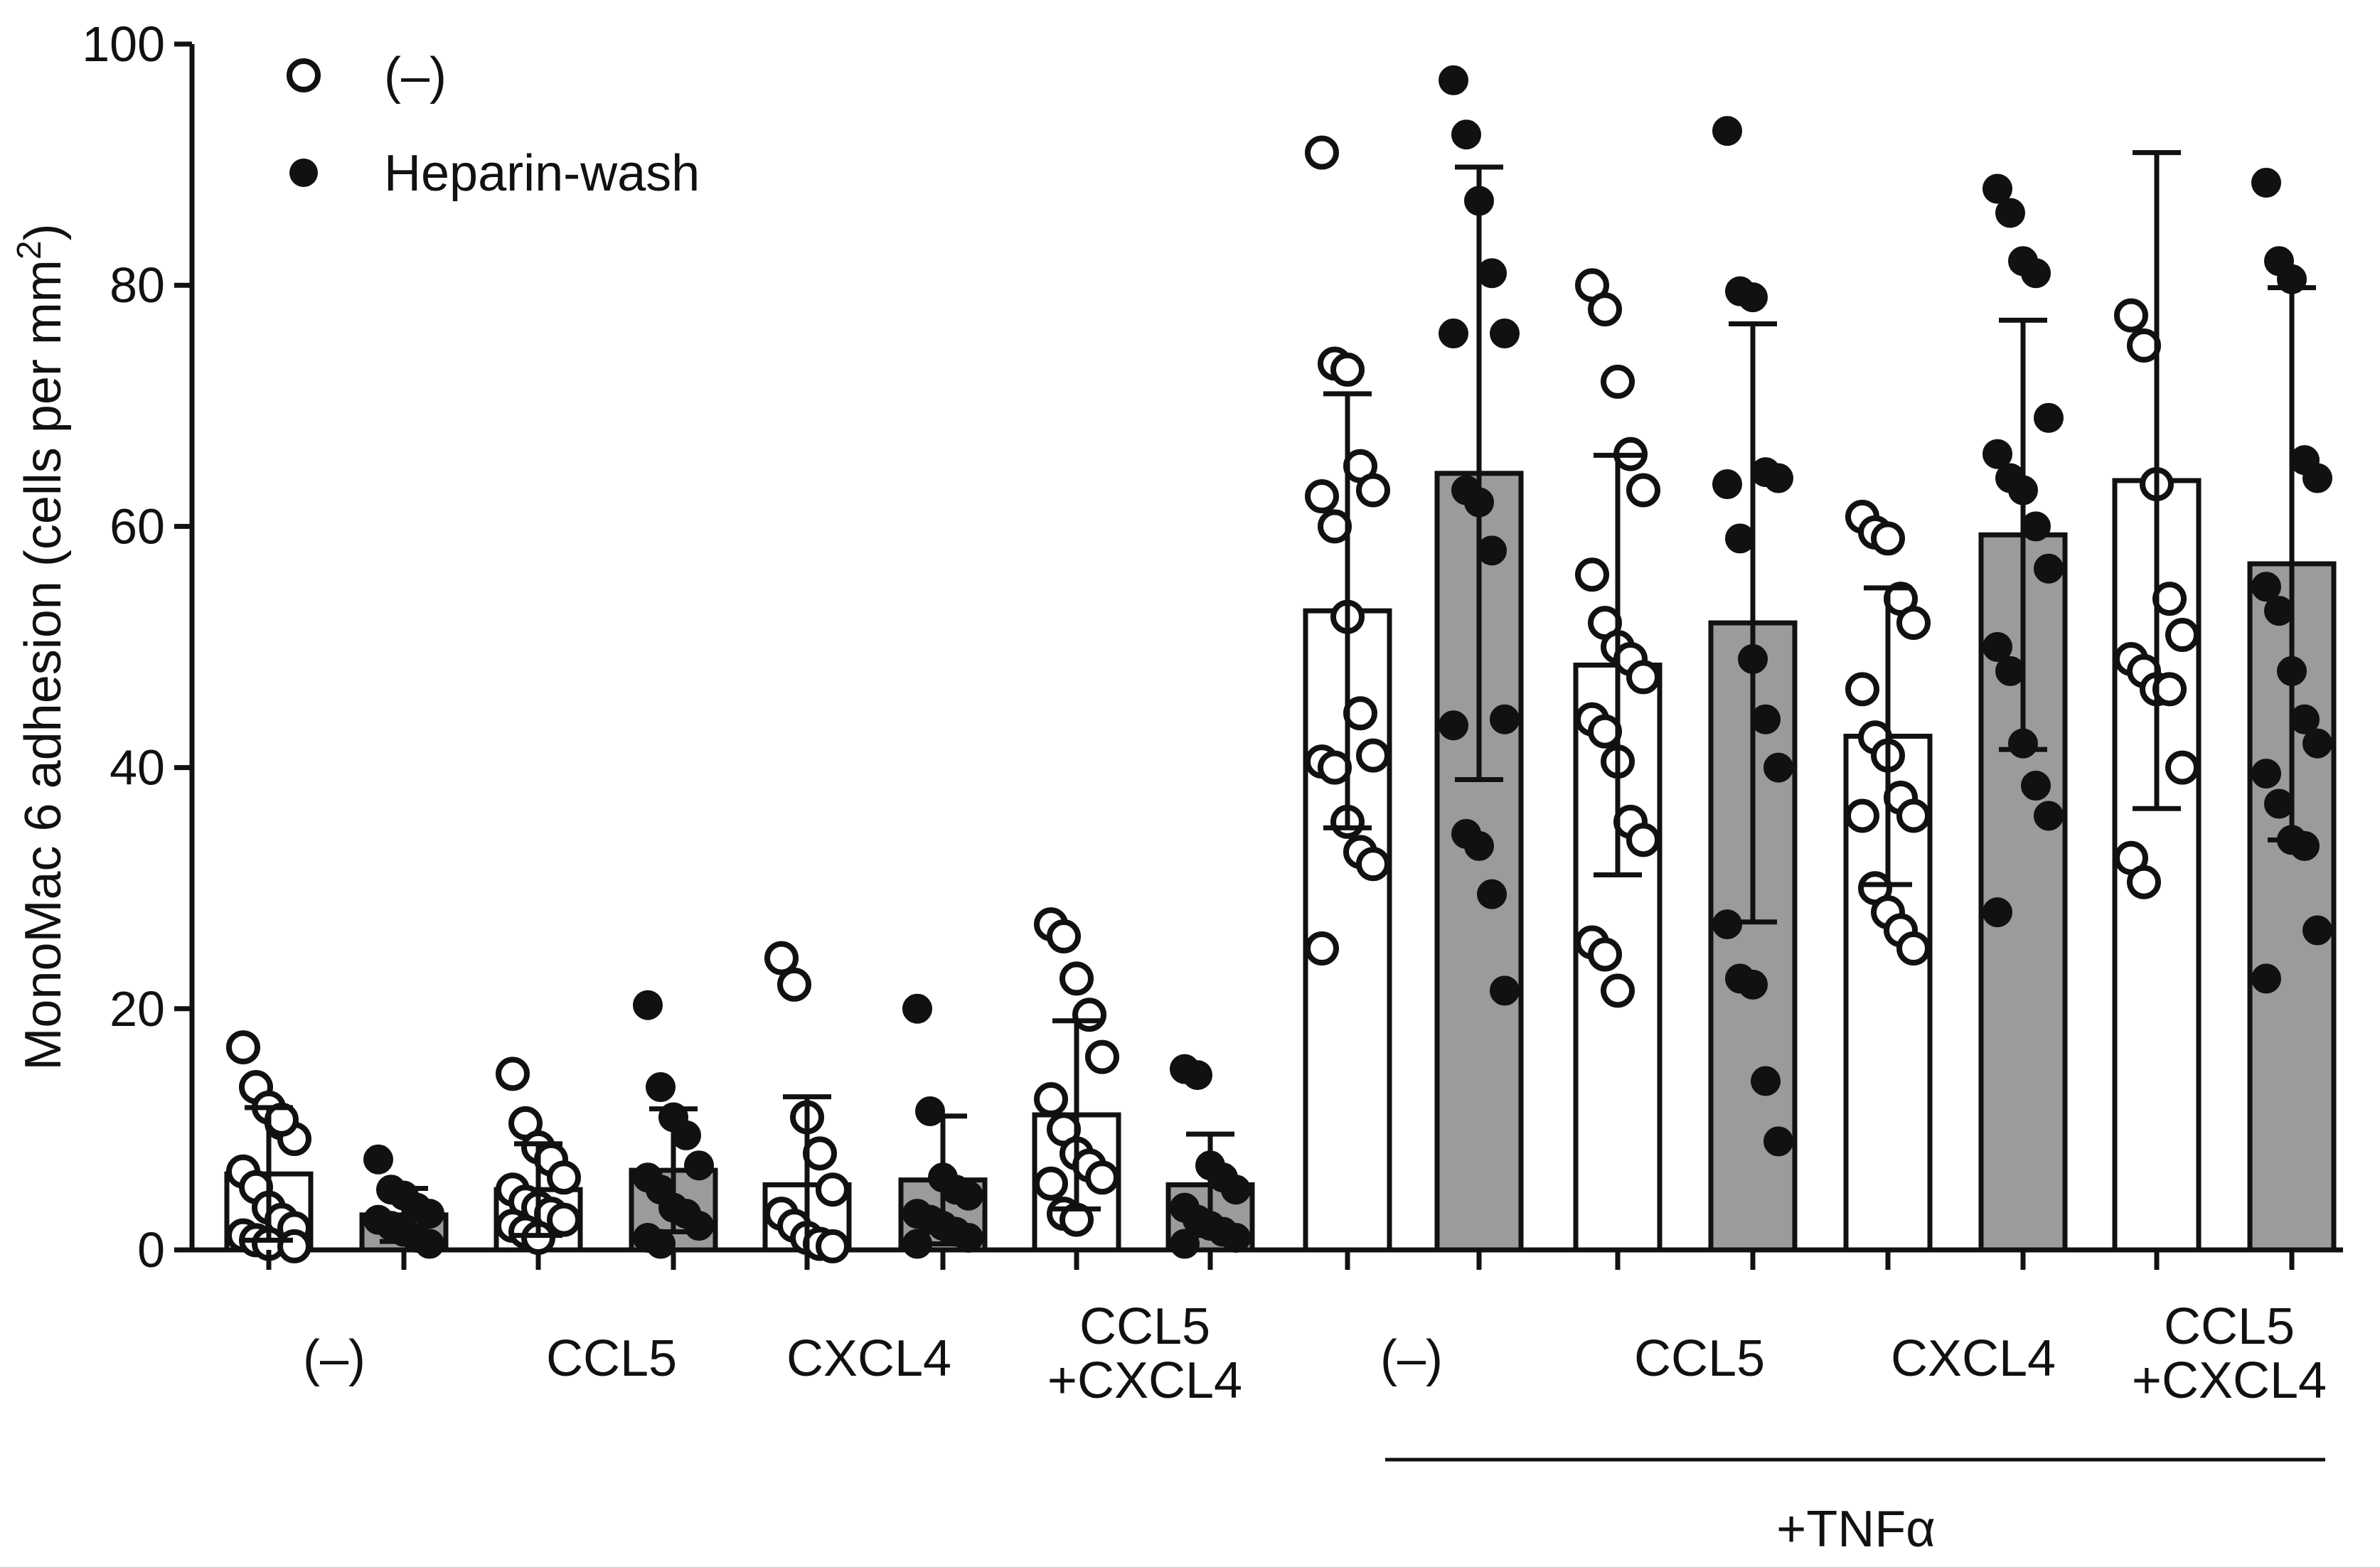 The image size is (2380, 1567). What do you see at coordinates (542, 173) in the screenshot?
I see `legend-label: Heparin-wash` at bounding box center [542, 173].